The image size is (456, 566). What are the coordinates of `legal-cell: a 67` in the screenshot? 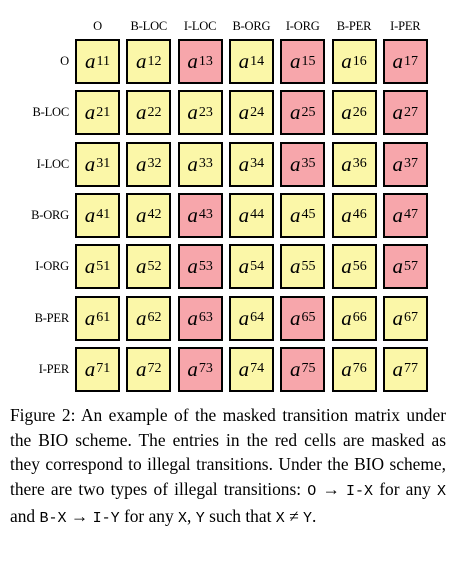 It's located at (405, 318).